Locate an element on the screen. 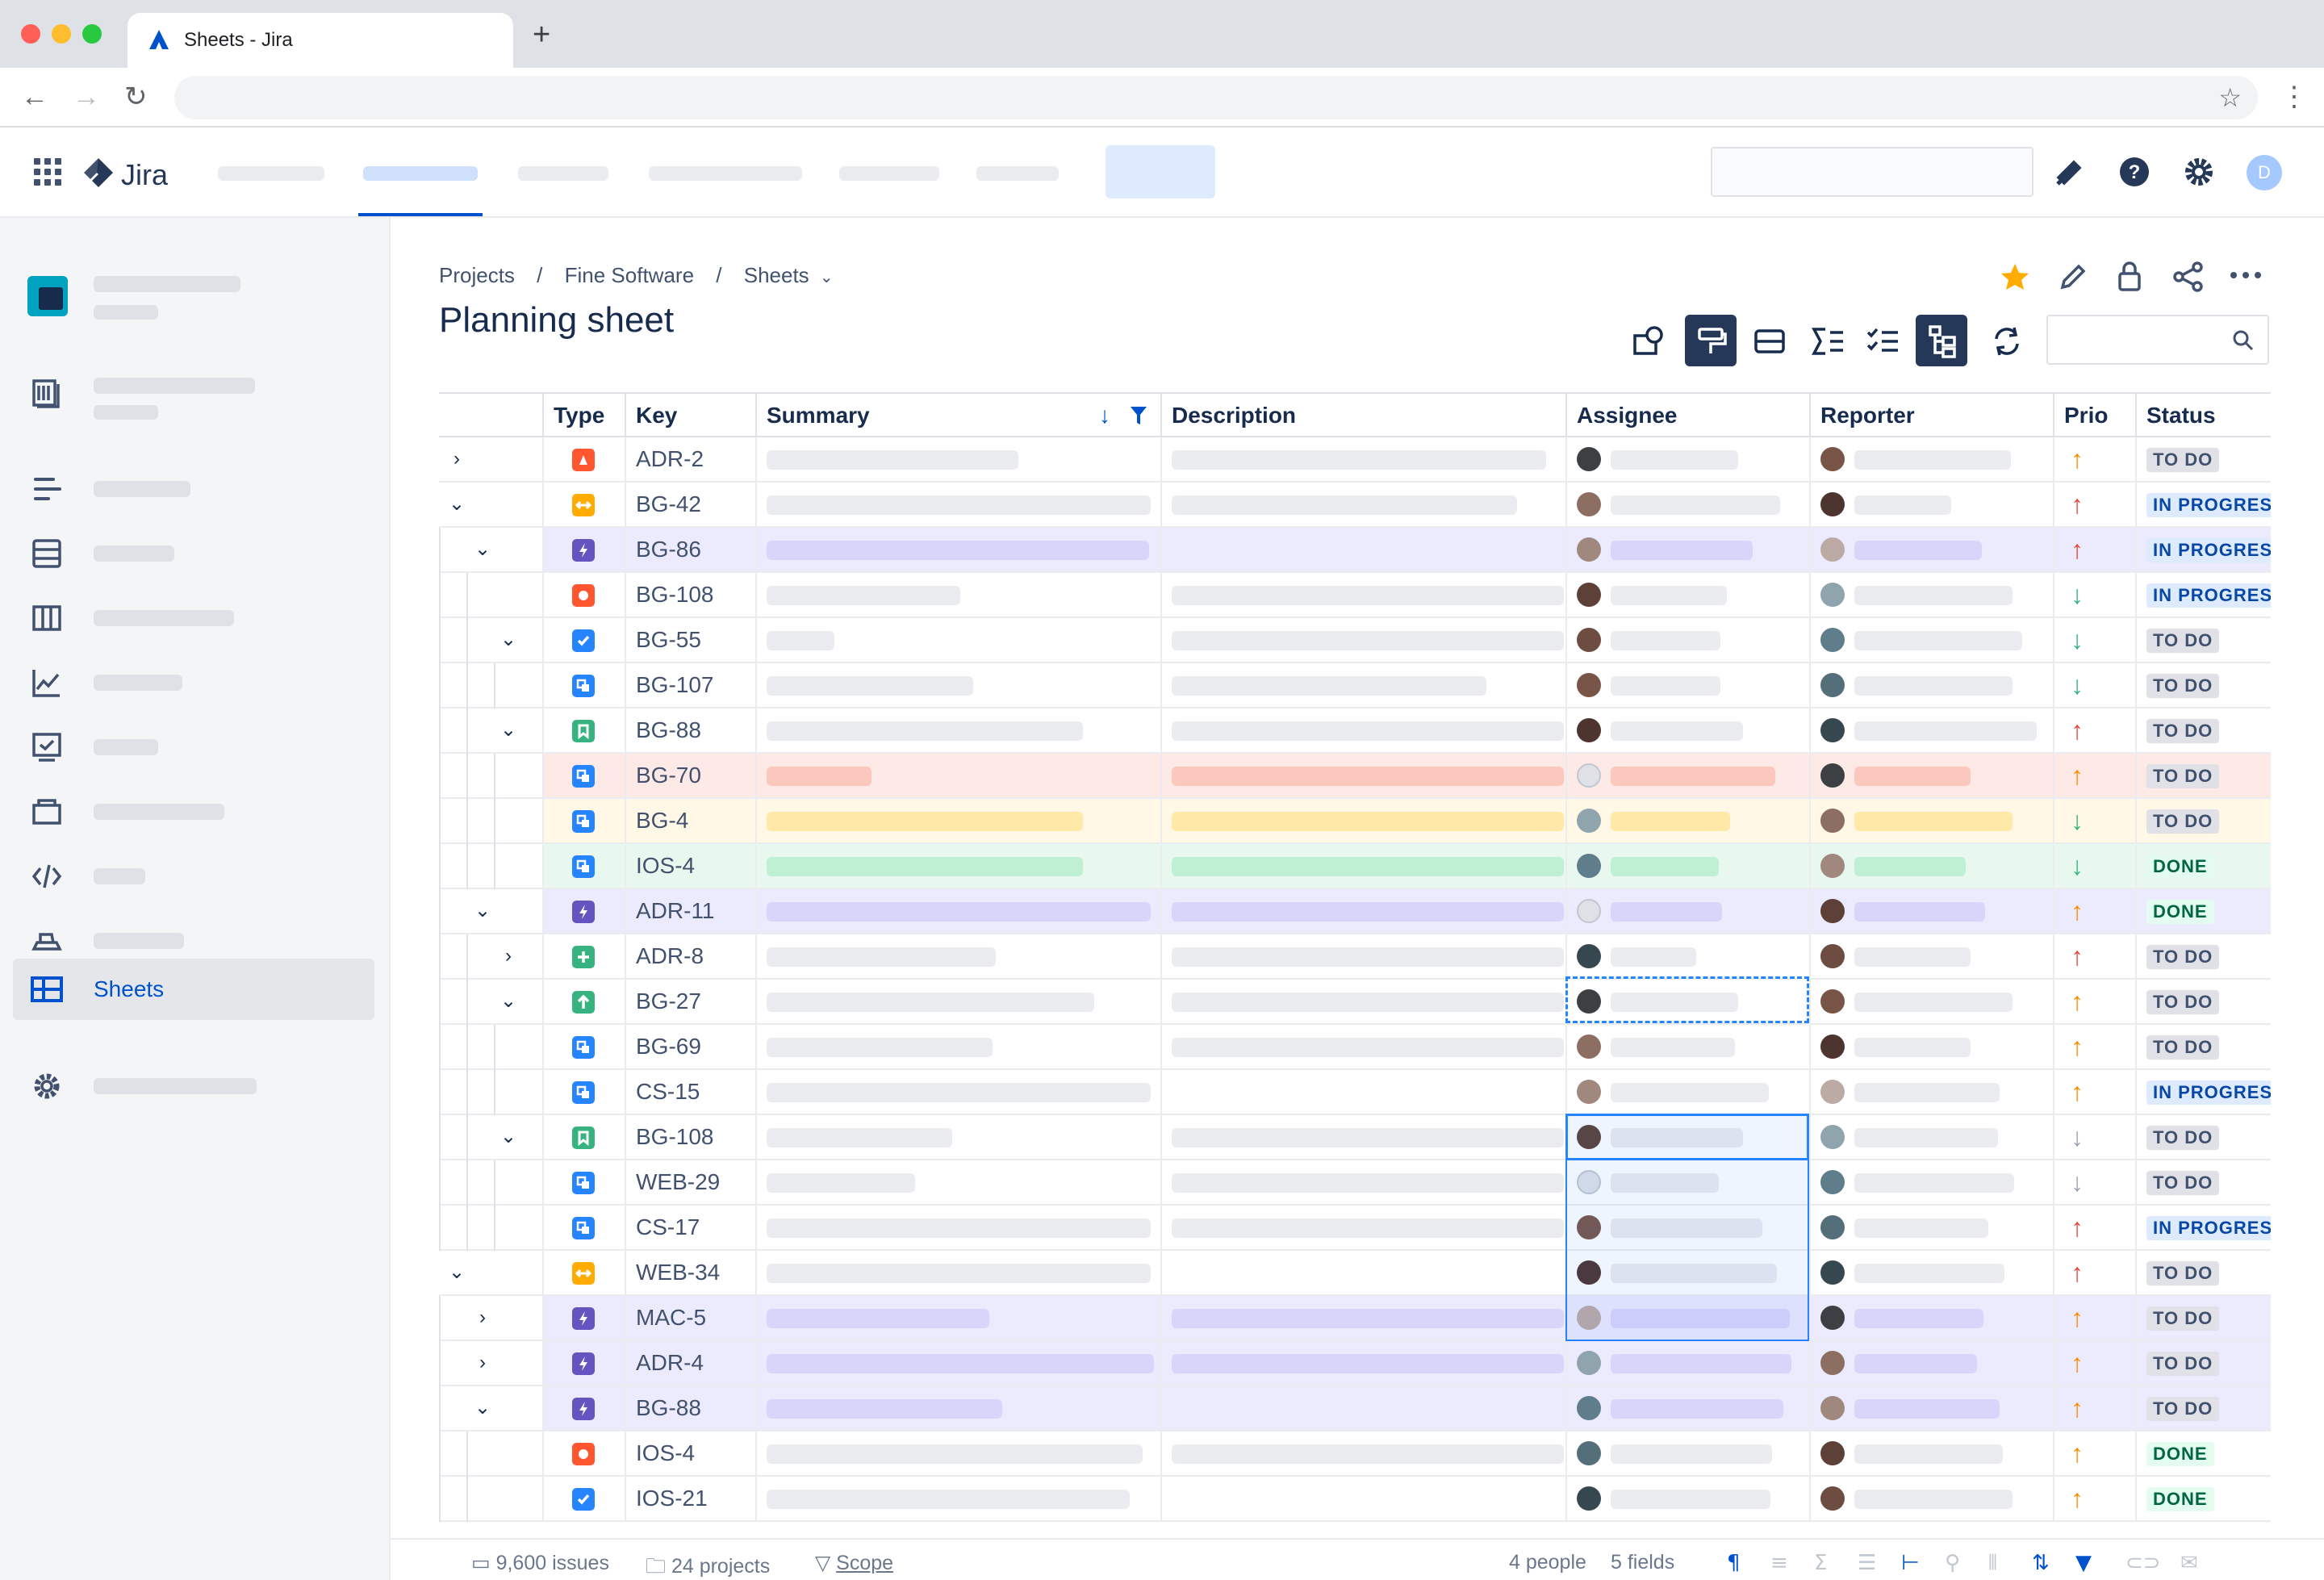 This screenshot has height=1580, width=2324. table-row: ⌄ BG-88 ↑ TO DO is located at coordinates (1355, 1409).